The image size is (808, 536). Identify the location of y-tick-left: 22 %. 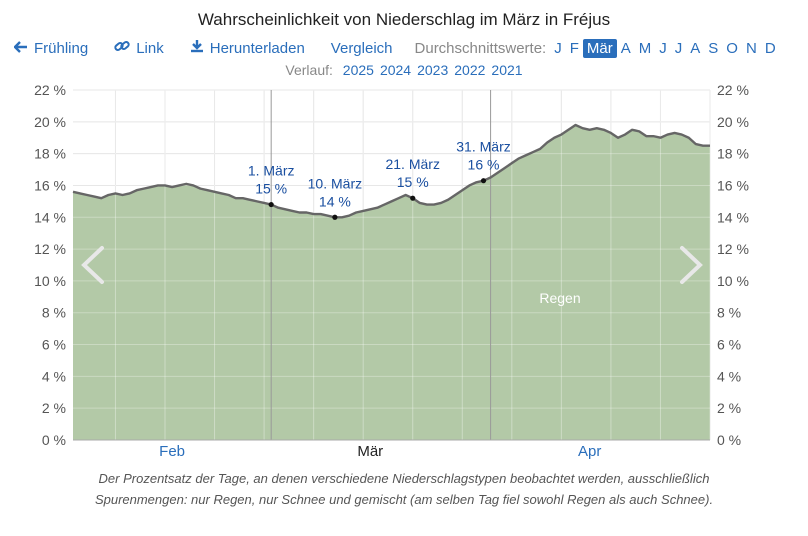
(50, 90).